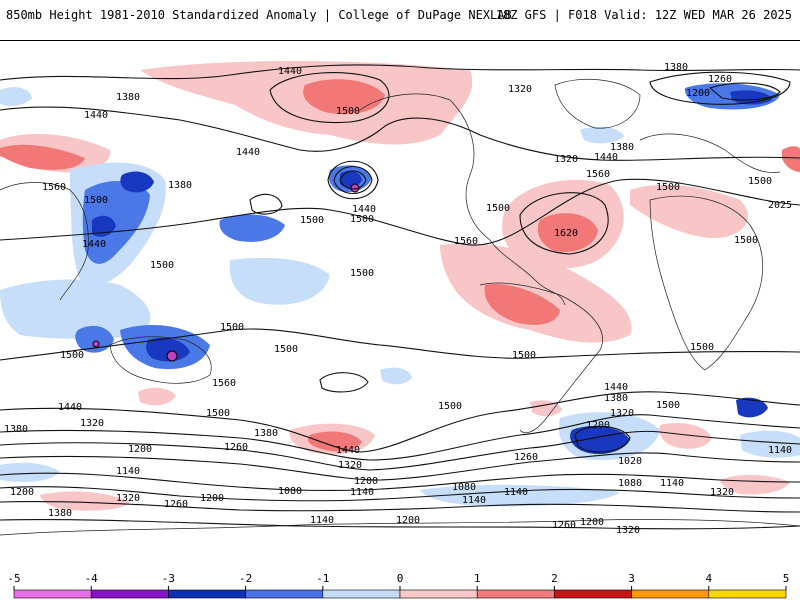 The height and width of the screenshot is (600, 800). I want to click on contour-low-south-atlantic, so click(602, 439).